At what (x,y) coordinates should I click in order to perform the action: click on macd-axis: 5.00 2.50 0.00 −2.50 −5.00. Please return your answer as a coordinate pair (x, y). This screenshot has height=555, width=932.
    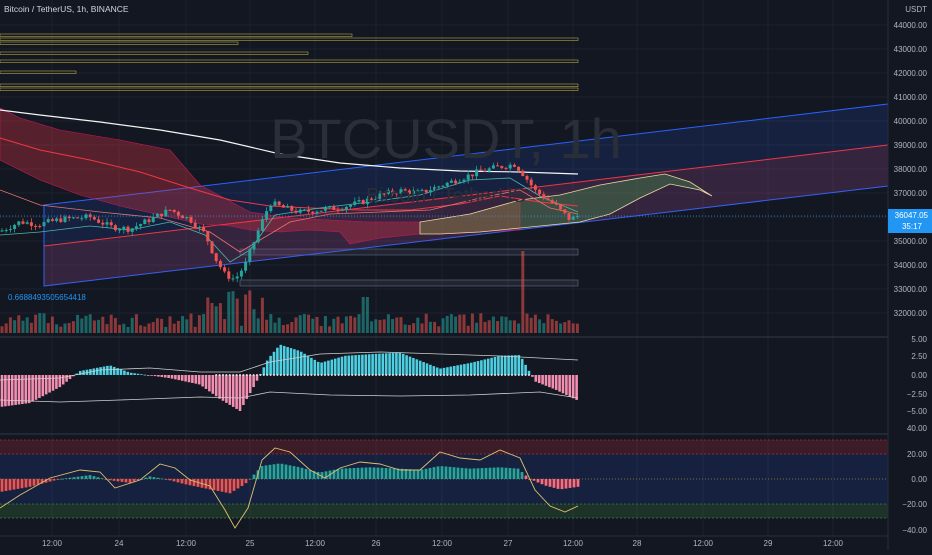
    Looking at the image, I should click on (917, 375).